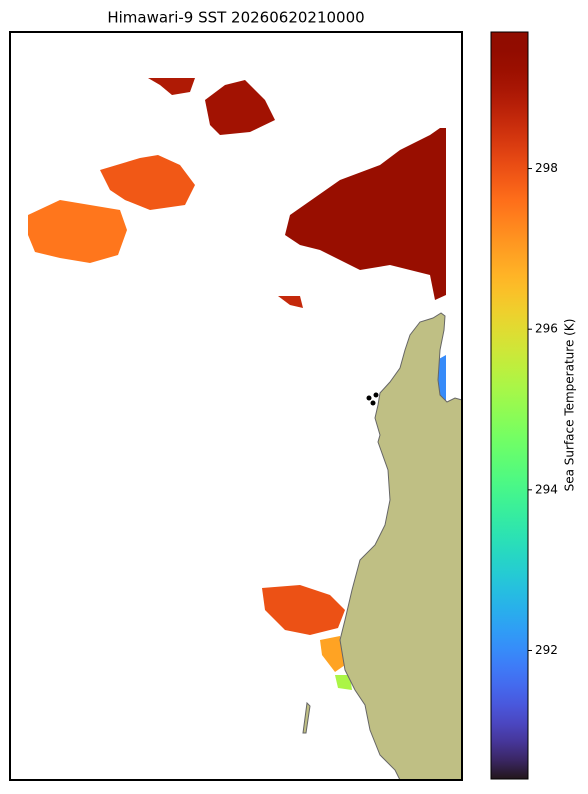 This screenshot has width=588, height=794. What do you see at coordinates (546, 489) in the screenshot?
I see `colorbar-tick-label: 294` at bounding box center [546, 489].